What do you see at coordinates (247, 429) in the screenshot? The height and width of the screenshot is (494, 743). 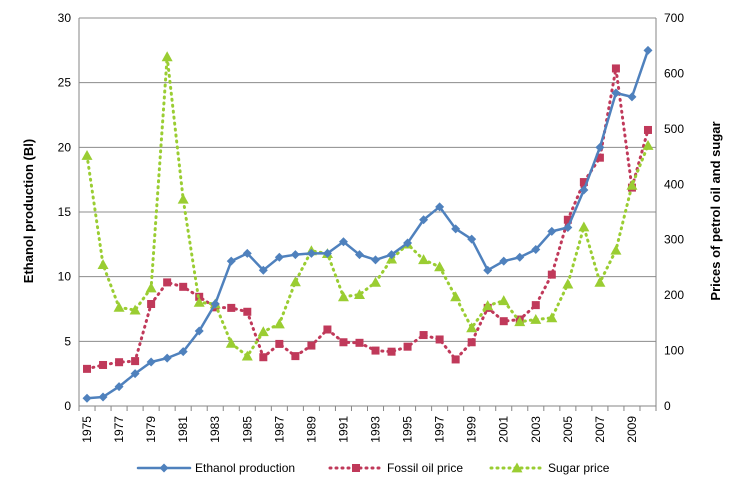 I see `x-tick-label: 1985` at bounding box center [247, 429].